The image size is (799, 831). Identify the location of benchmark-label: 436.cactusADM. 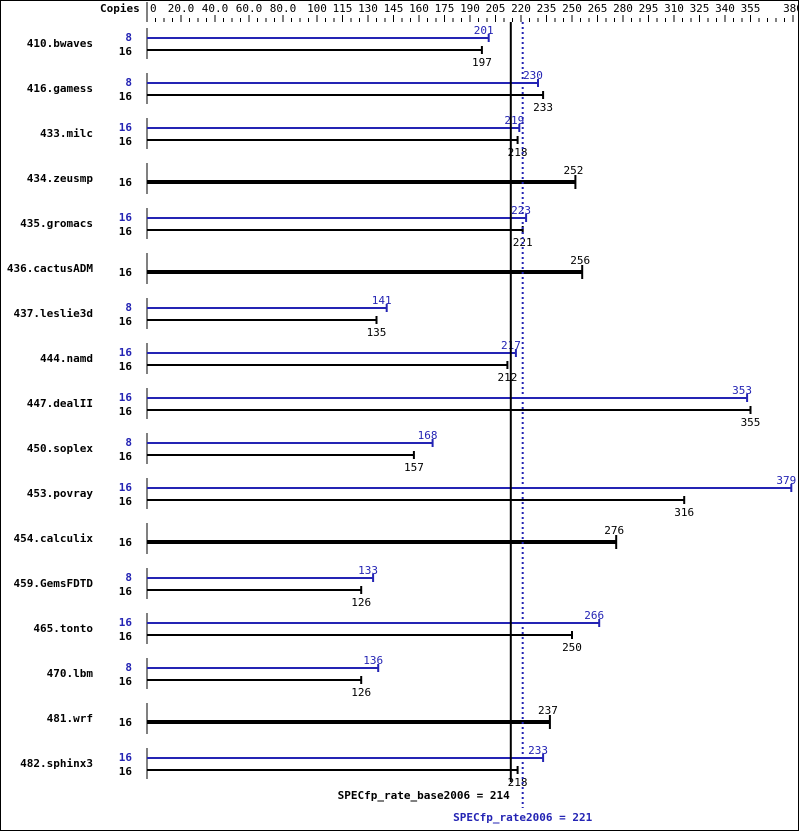
(50, 268).